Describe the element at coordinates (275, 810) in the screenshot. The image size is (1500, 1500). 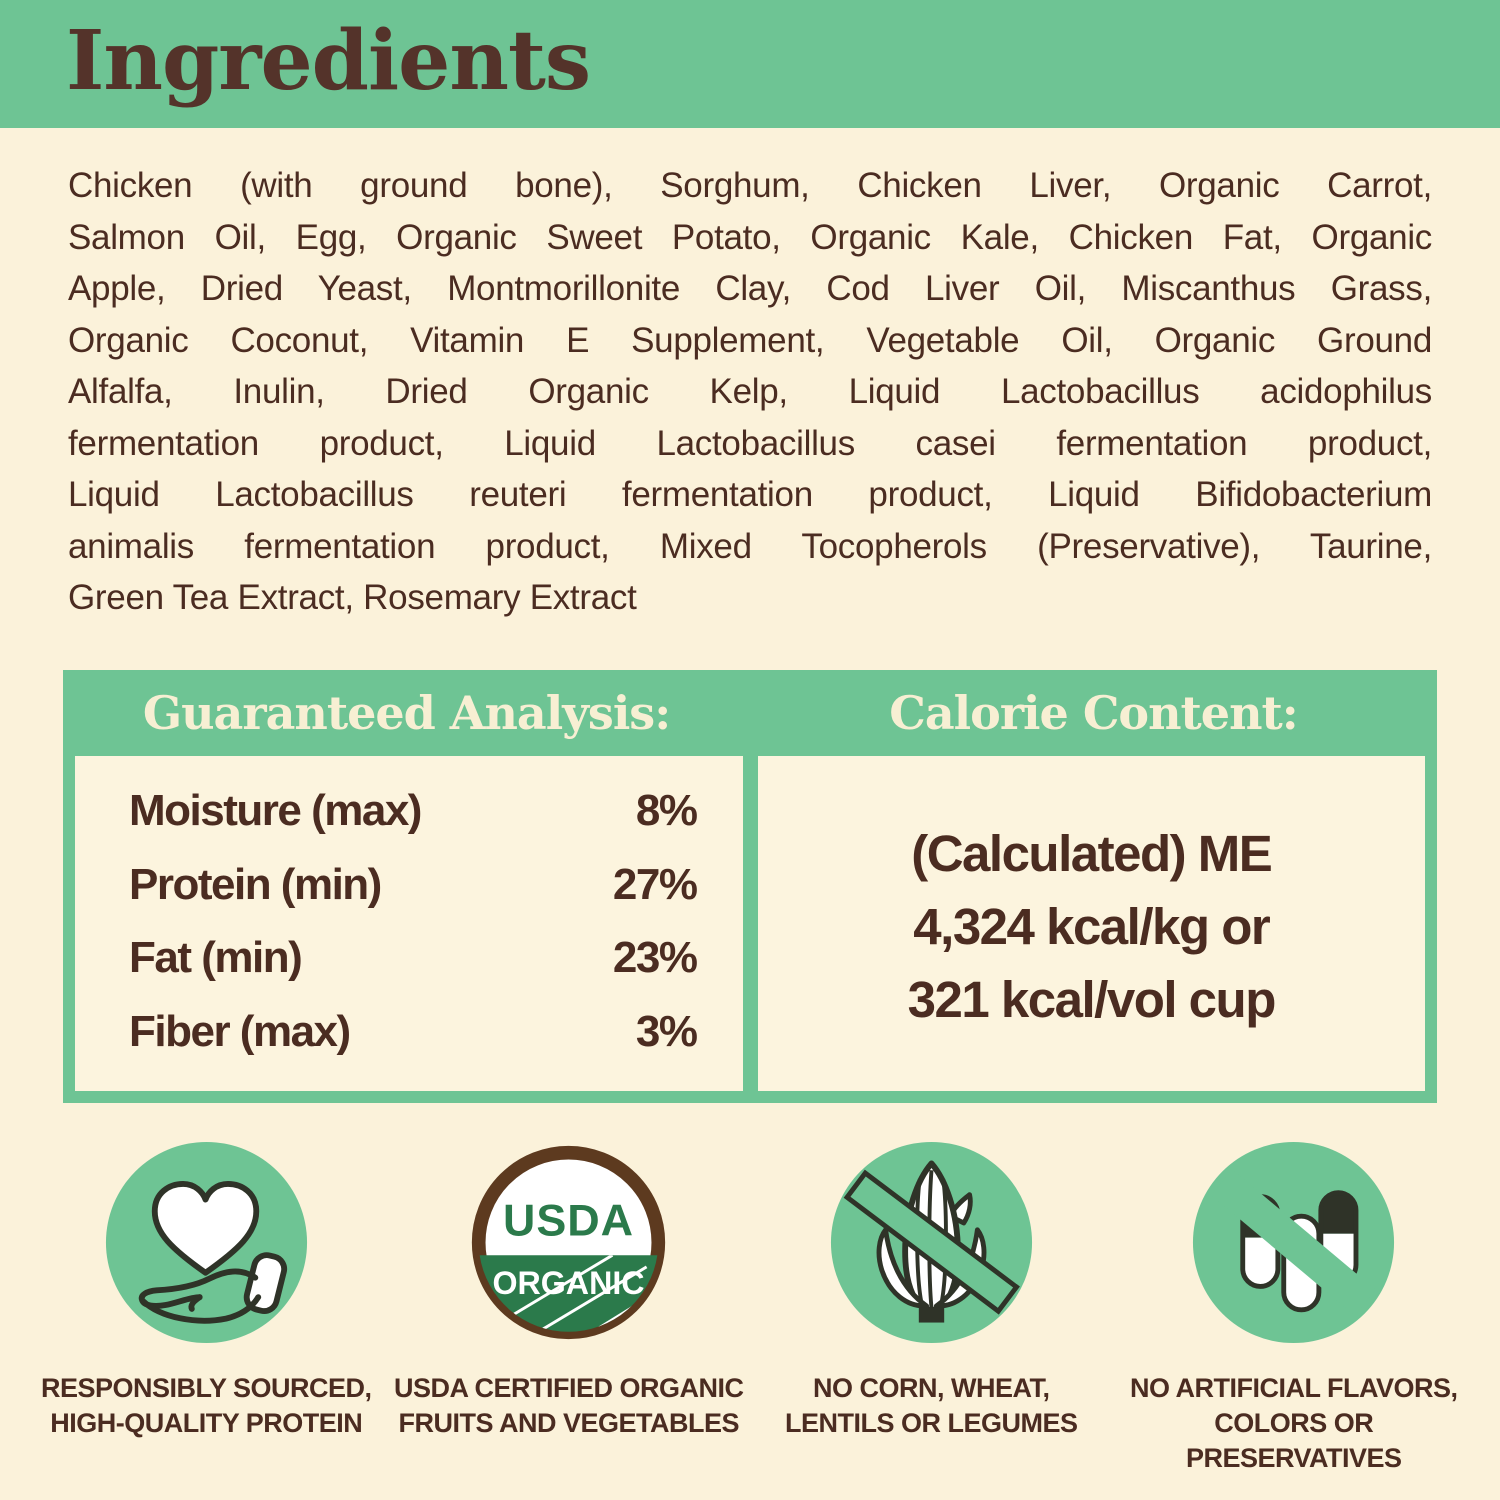
I see `analysis-label: Moisture (max)` at that location.